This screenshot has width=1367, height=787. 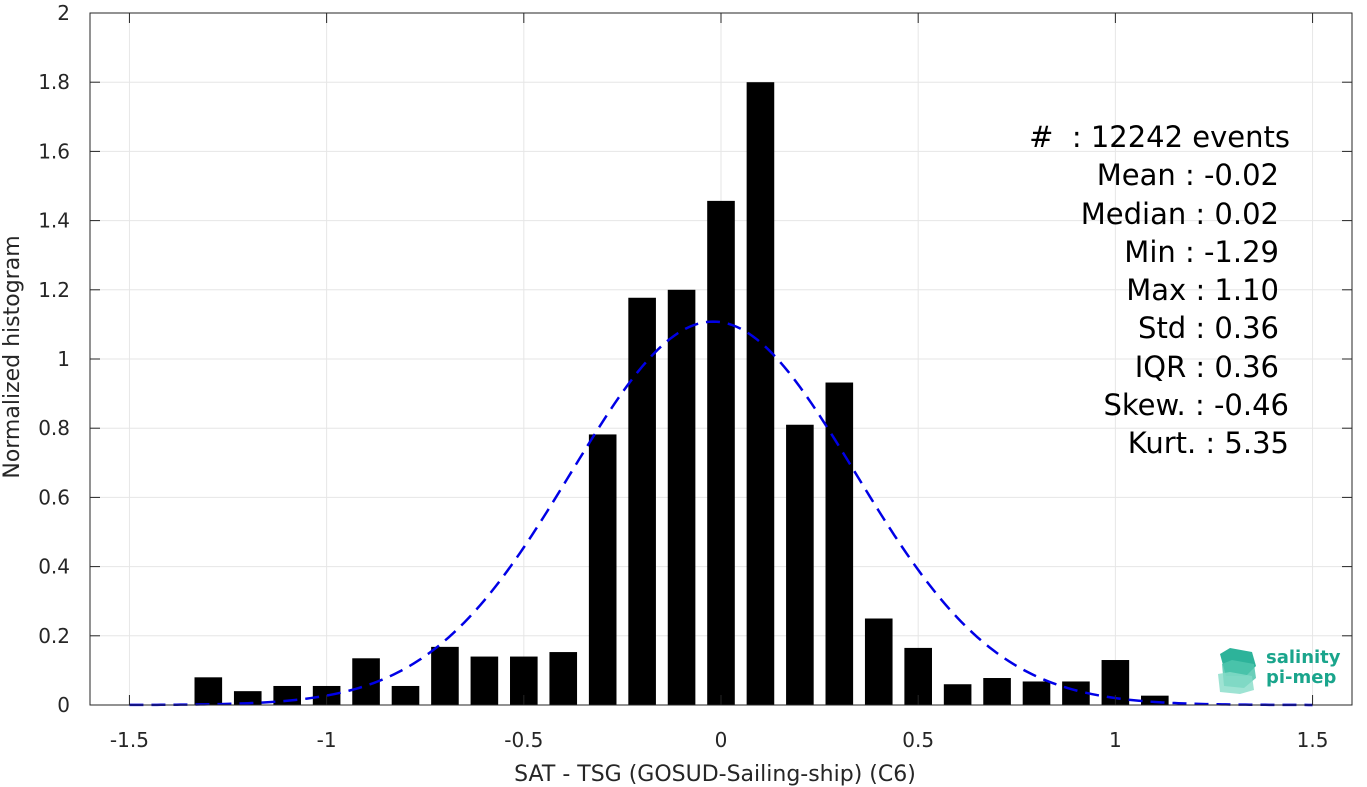 I want to click on y-tick-label: 1, so click(x=63, y=359).